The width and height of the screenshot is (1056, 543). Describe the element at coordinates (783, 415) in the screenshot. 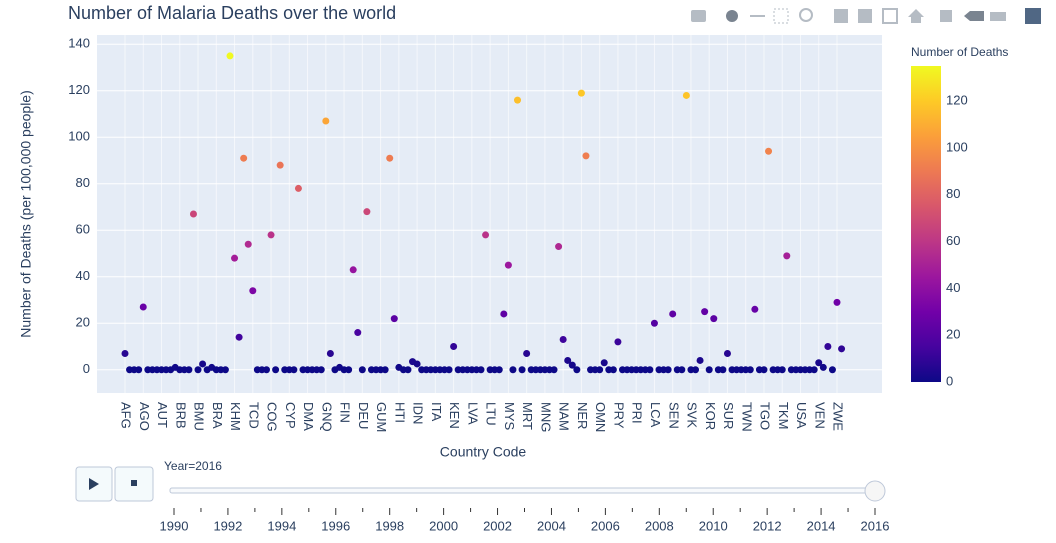

I see `x-tick-label: TKM` at that location.